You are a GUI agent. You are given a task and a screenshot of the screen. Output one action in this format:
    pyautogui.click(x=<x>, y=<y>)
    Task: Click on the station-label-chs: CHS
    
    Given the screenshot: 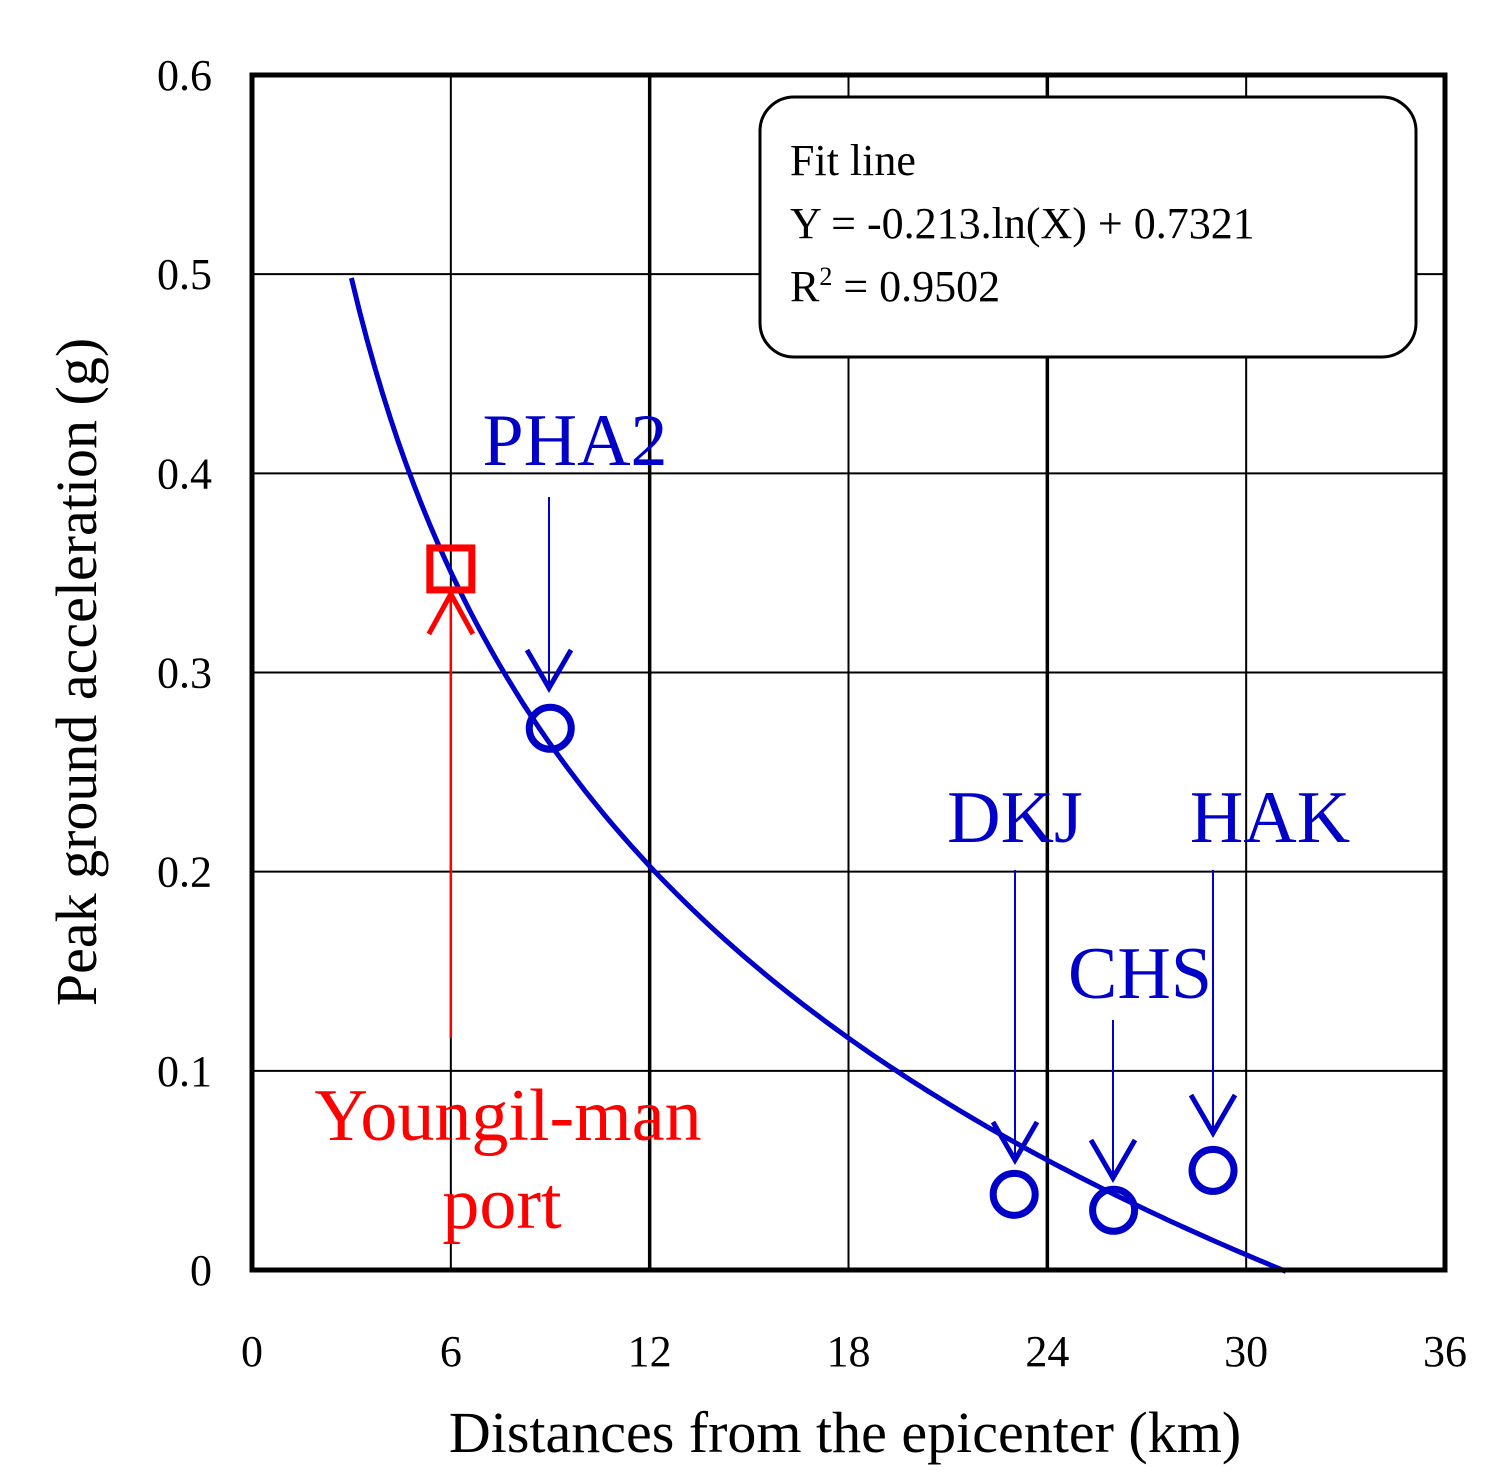 What is the action you would take?
    pyautogui.click(x=1140, y=974)
    